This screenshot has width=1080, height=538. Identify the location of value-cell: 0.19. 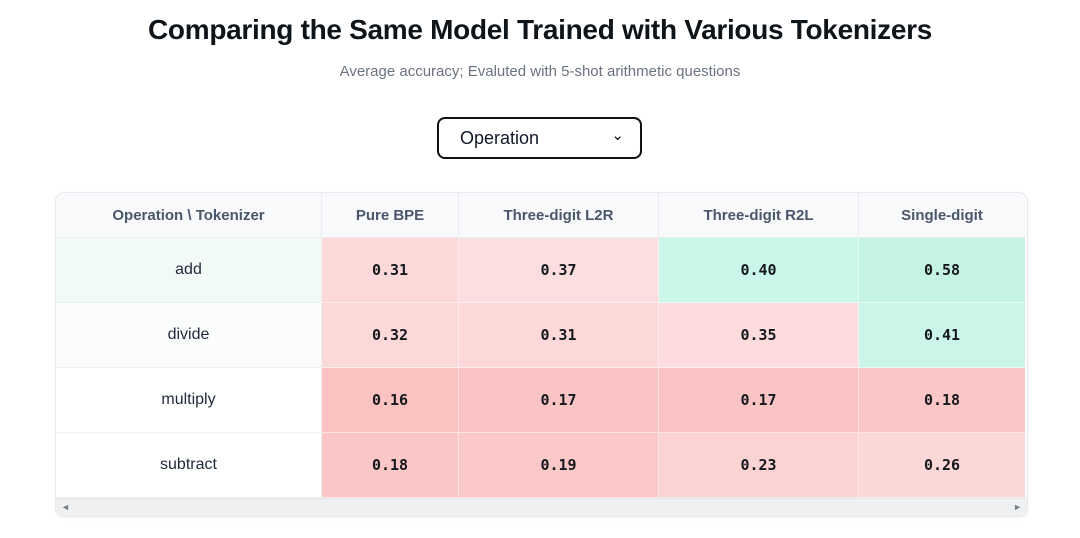
(559, 465).